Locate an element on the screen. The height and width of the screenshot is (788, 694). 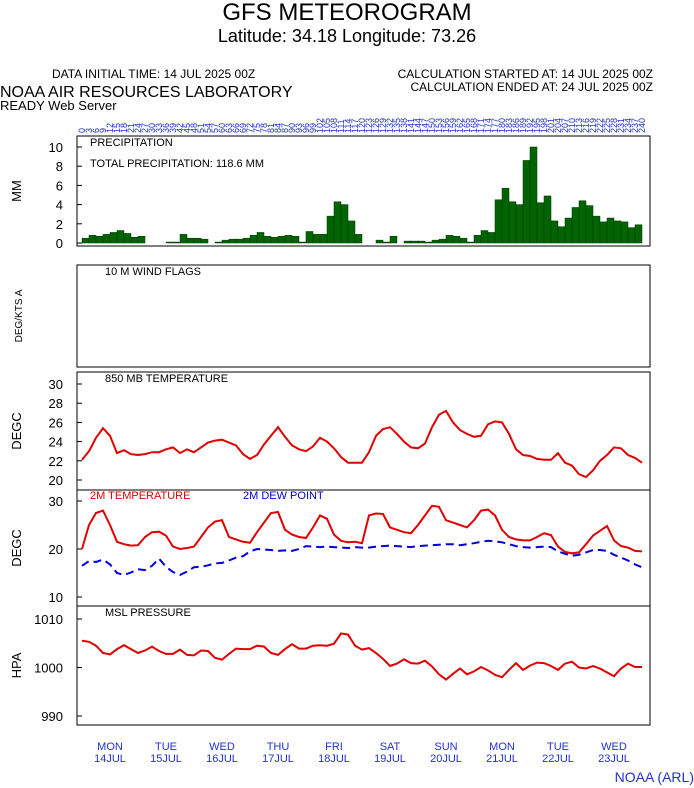
hour-label: 90 is located at coordinates (292, 128).